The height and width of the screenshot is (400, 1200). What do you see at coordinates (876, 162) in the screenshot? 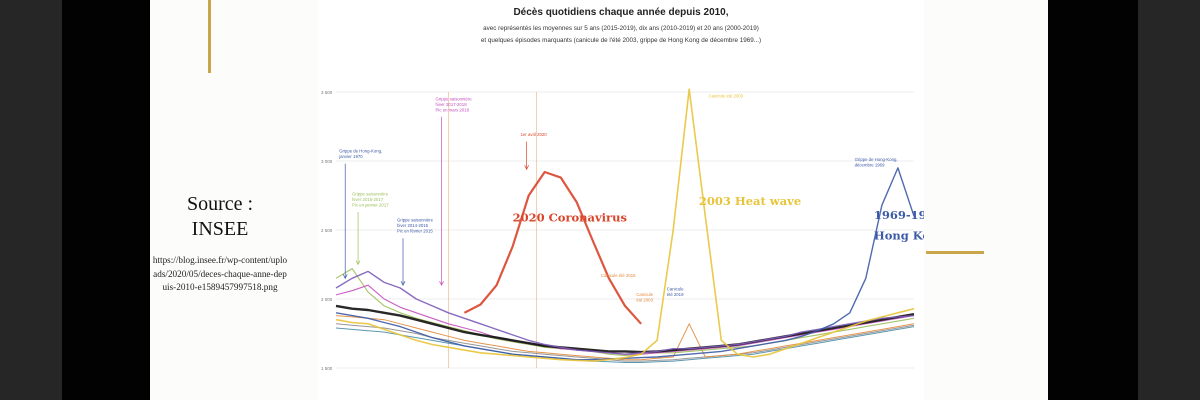
I see `annotation-label: Grippe de Hong-Kong, décembre 1969` at bounding box center [876, 162].